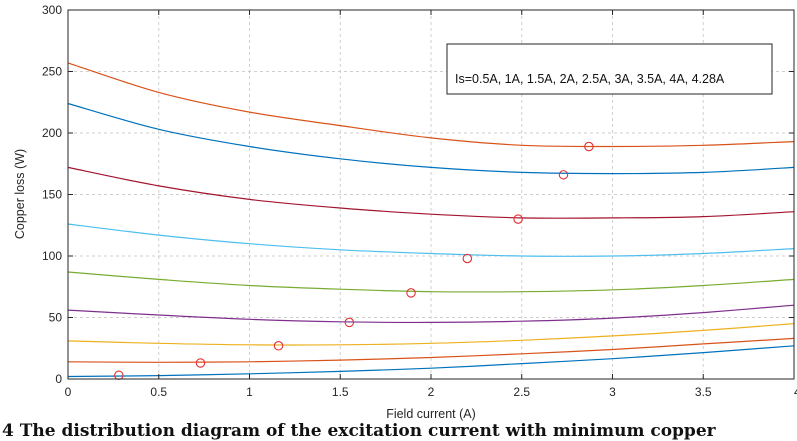 The width and height of the screenshot is (797, 441). I want to click on x-tick-label: 4, so click(795, 392).